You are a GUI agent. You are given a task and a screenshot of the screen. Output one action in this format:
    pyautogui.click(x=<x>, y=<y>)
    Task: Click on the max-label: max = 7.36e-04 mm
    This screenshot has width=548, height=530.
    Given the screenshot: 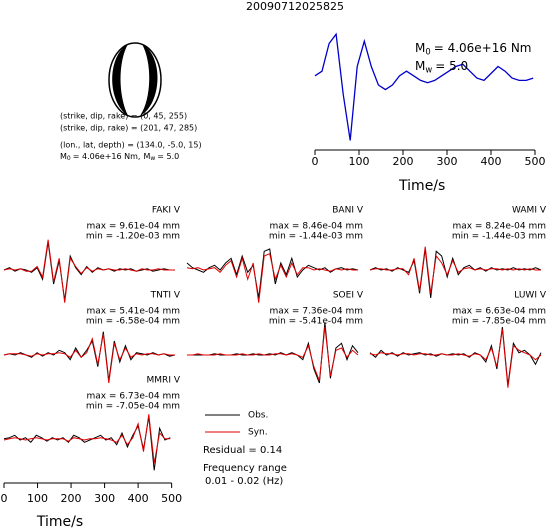 What is the action you would take?
    pyautogui.click(x=316, y=312)
    